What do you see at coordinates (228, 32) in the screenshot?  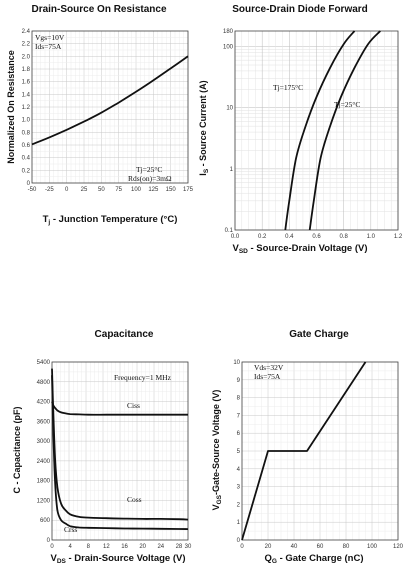 I see `y-tick-label: 180` at bounding box center [228, 32].